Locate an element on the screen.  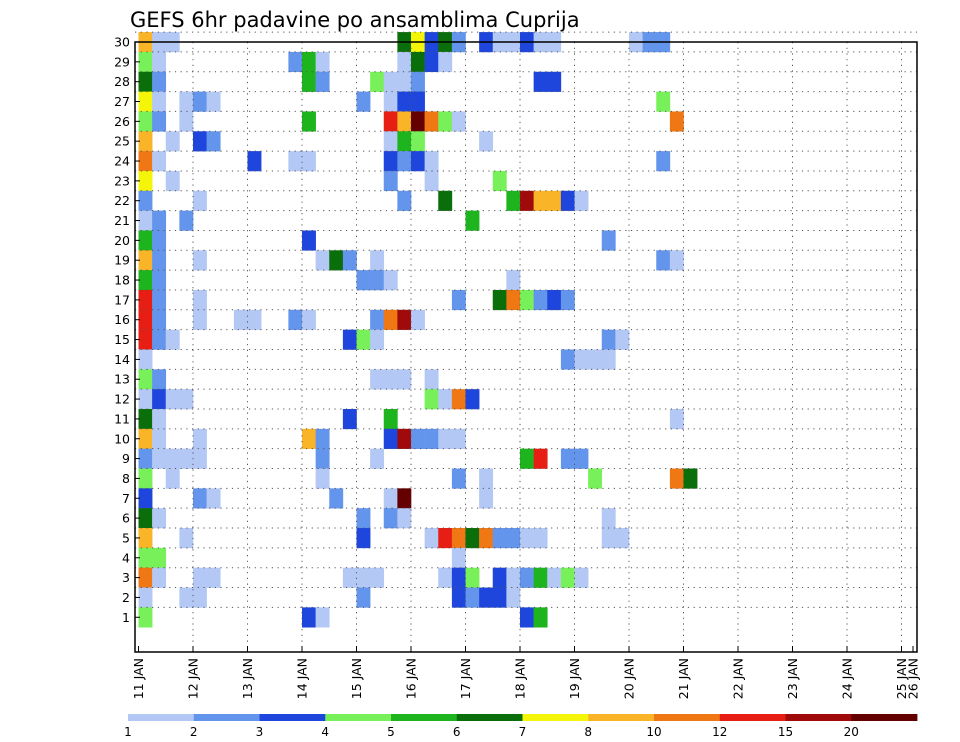
y-tick-label: 10 is located at coordinates (122, 438).